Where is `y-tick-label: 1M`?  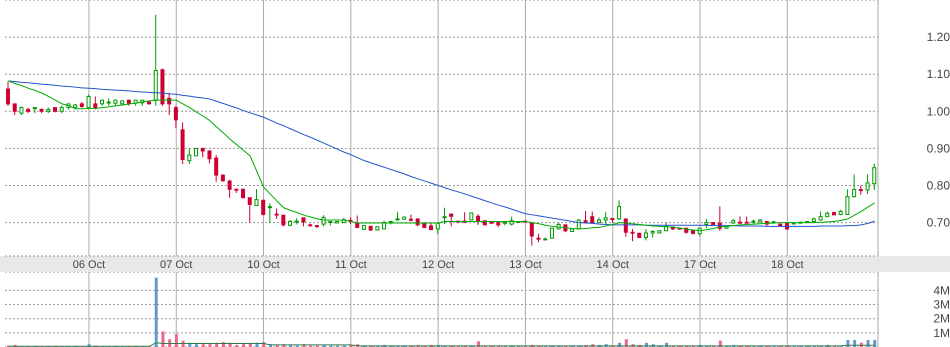 y-tick-label: 1M is located at coordinates (941, 333).